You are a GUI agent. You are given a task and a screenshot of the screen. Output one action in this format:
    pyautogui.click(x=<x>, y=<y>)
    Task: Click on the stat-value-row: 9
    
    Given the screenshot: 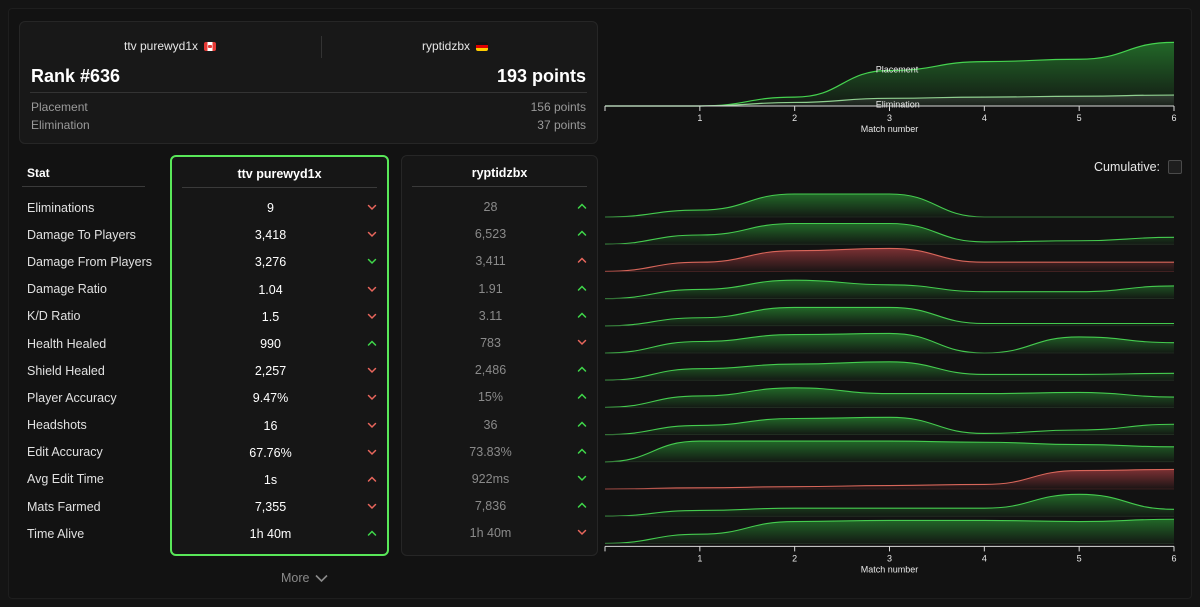 What is the action you would take?
    pyautogui.click(x=279, y=207)
    